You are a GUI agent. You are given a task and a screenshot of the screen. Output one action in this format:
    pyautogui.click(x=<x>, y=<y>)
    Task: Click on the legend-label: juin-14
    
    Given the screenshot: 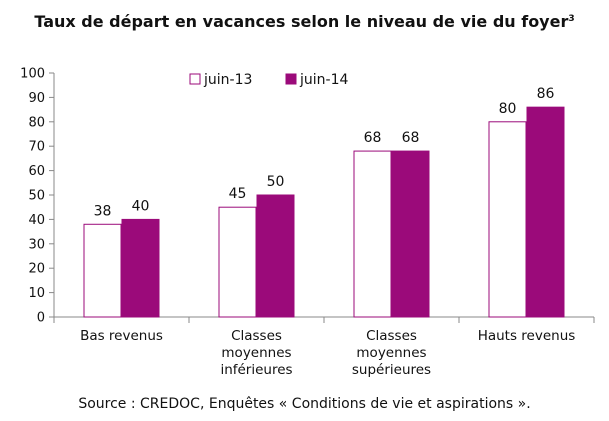 What is the action you would take?
    pyautogui.click(x=323, y=80)
    